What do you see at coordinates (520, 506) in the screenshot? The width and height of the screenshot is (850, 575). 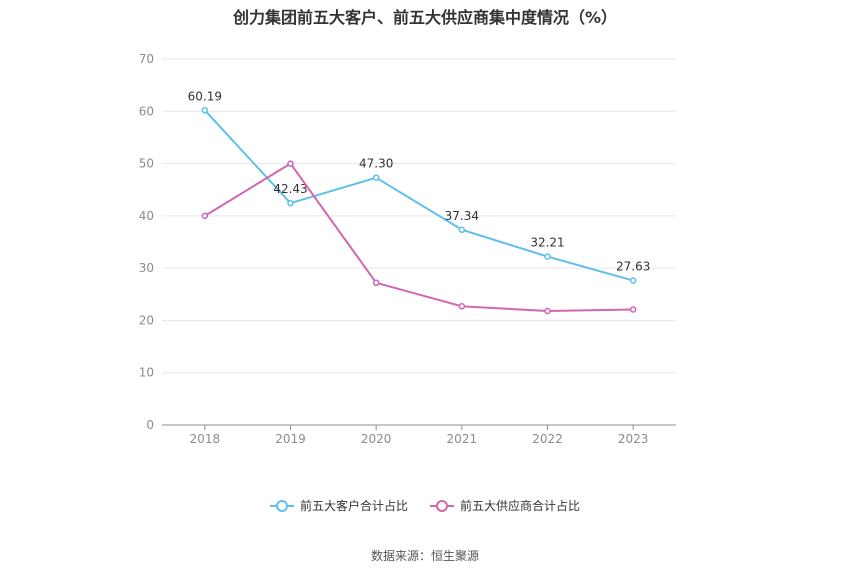 I see `legend-label: 前五大供应商合计占比` at bounding box center [520, 506].